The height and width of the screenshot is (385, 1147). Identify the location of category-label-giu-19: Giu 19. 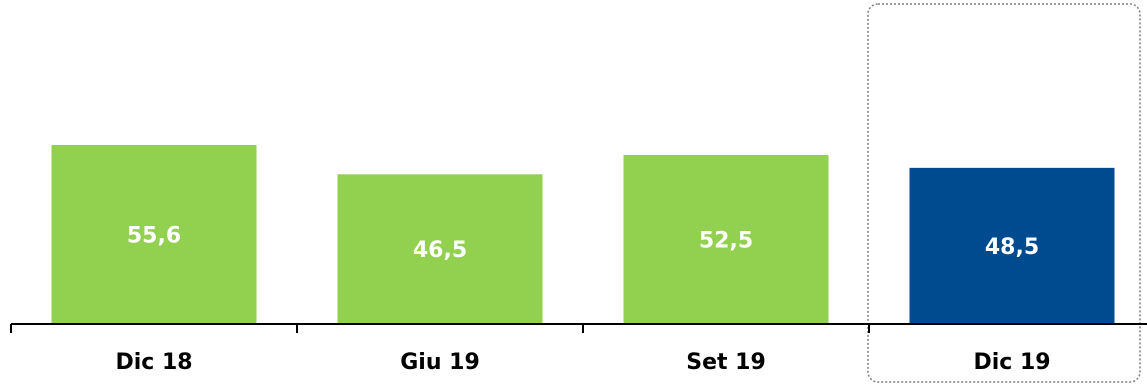
(440, 362).